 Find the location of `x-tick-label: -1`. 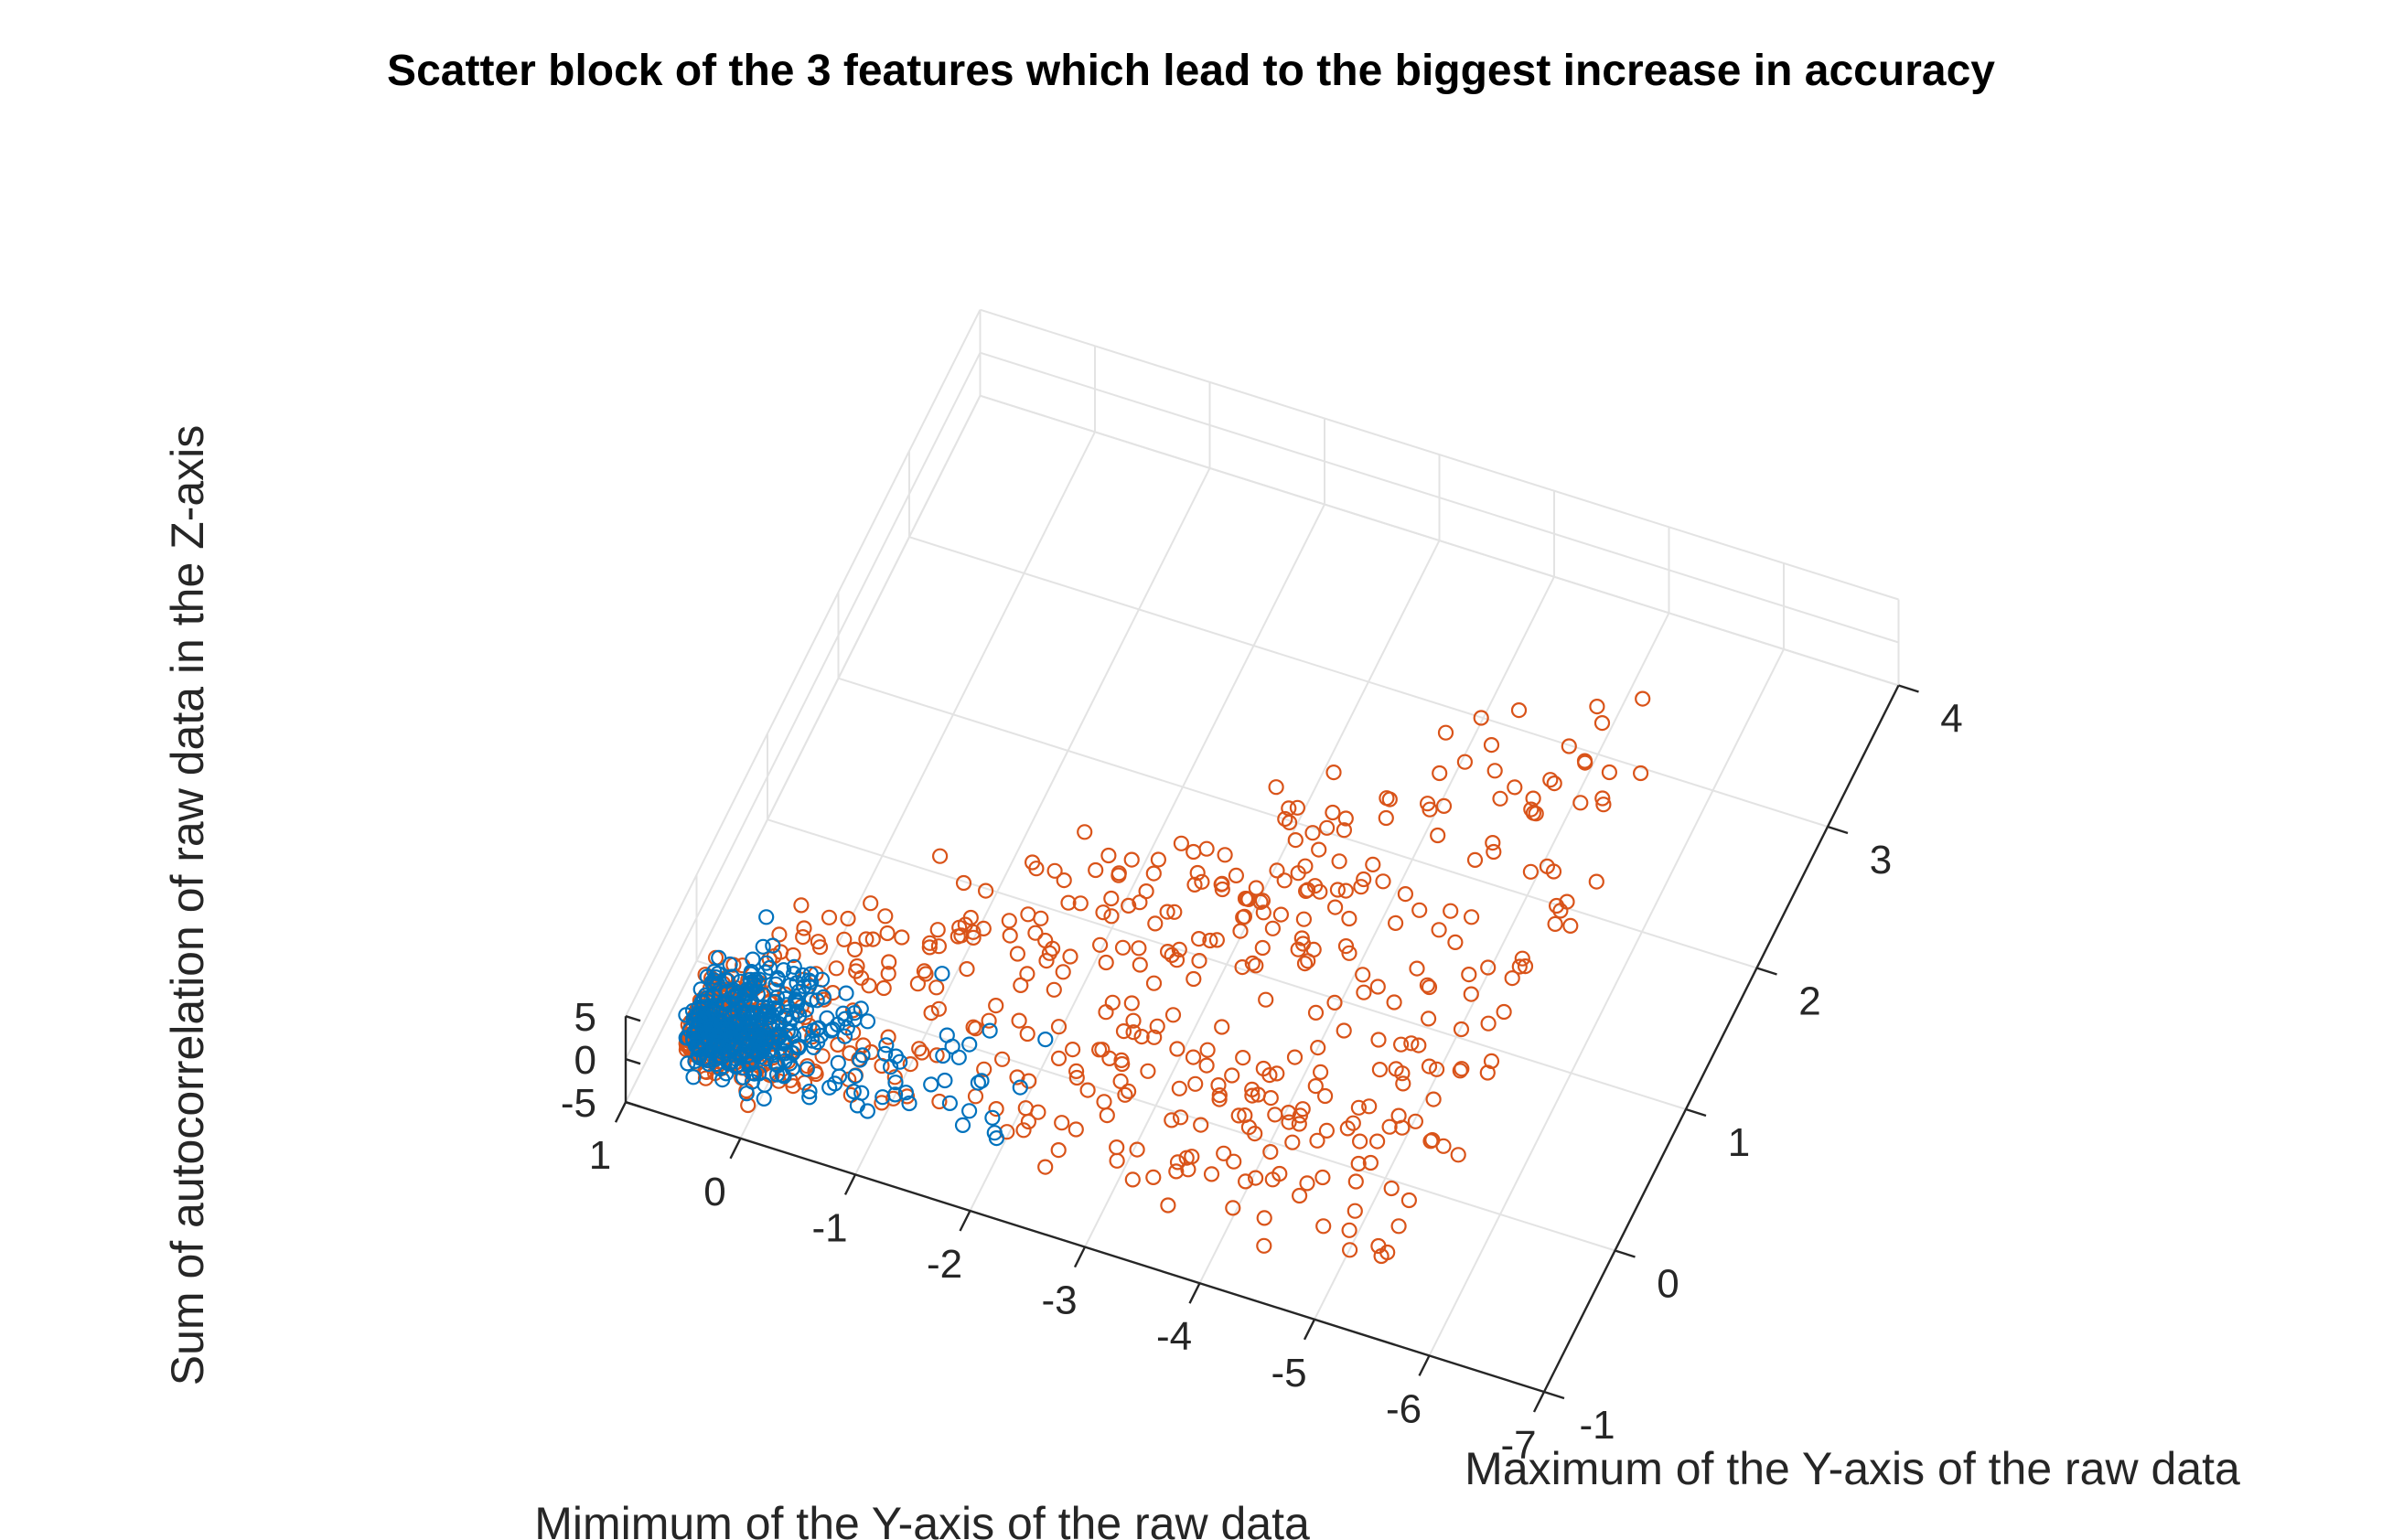

x-tick-label: -1 is located at coordinates (829, 1228).